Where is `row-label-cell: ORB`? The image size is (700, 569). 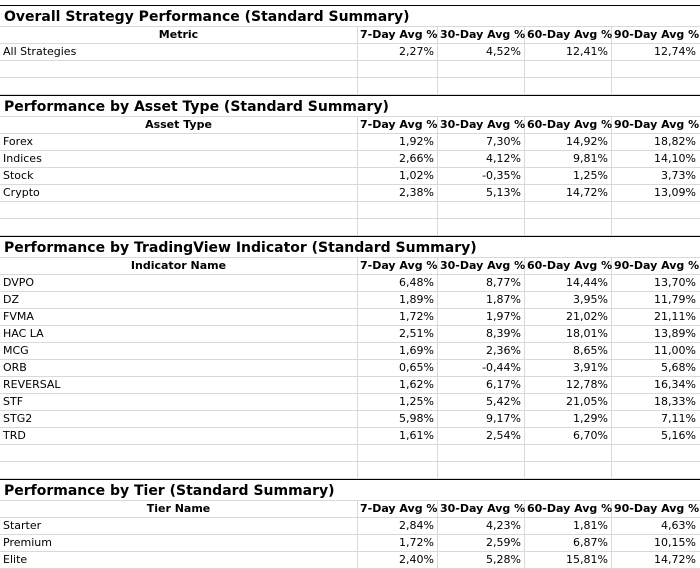
row-label-cell: ORB is located at coordinates (15, 367).